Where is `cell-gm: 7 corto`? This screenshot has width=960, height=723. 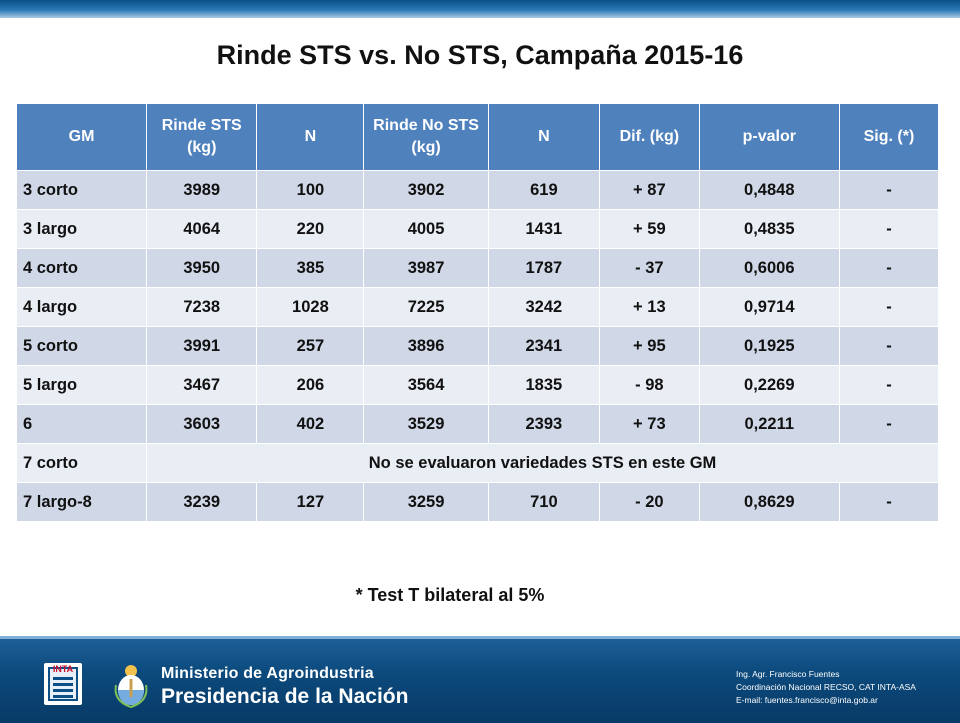 cell-gm: 7 corto is located at coordinates (82, 463).